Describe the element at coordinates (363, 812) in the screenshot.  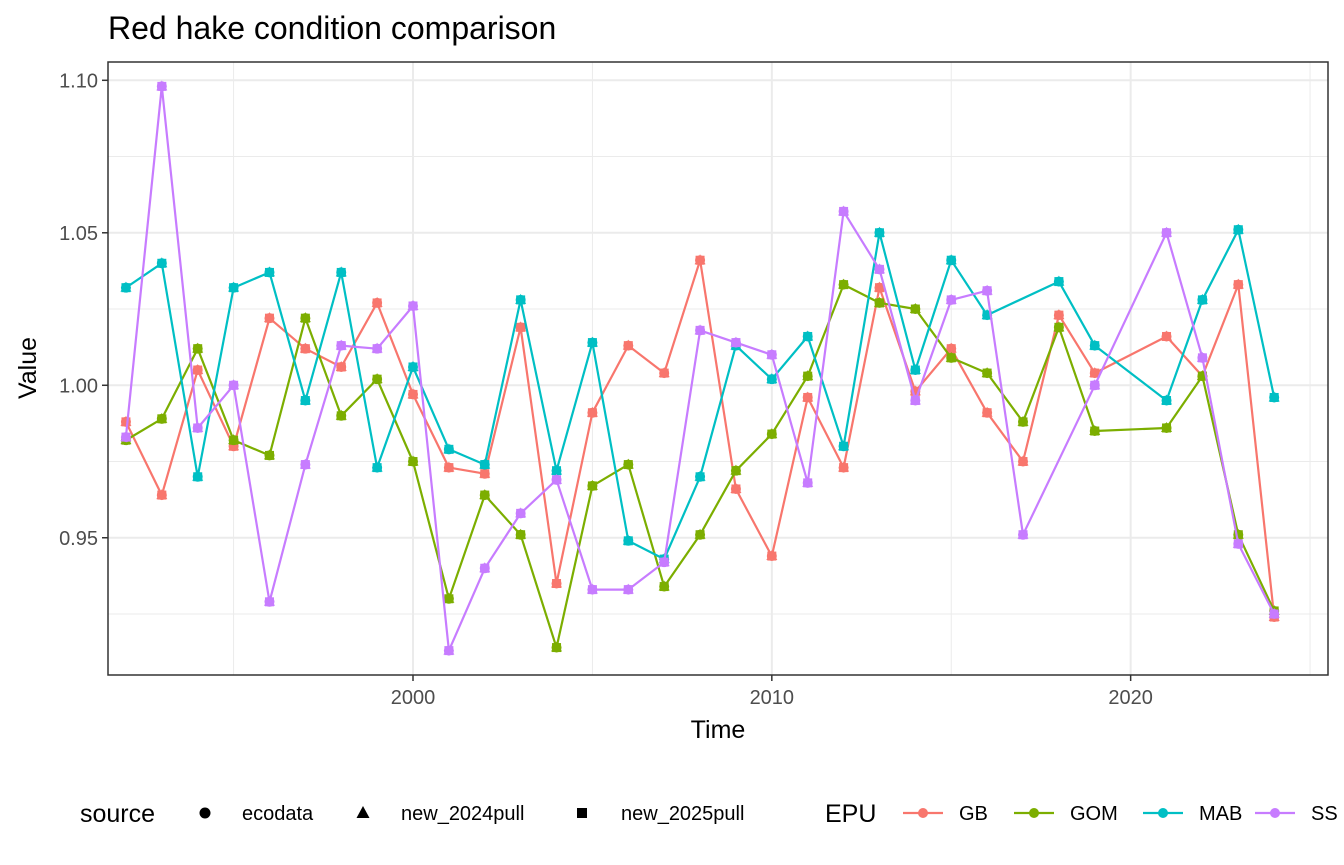
I see `legend-key-new_2024pull` at that location.